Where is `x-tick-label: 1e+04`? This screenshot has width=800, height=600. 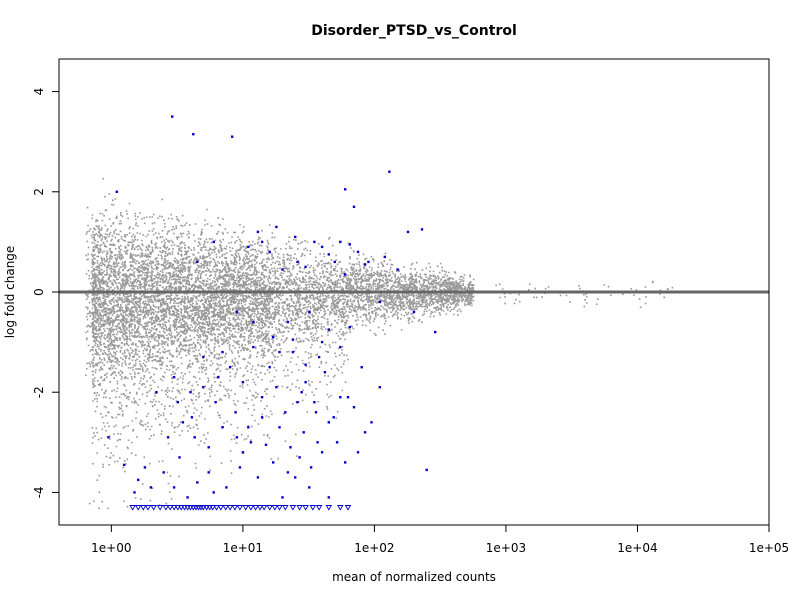
x-tick-label: 1e+04 is located at coordinates (637, 548).